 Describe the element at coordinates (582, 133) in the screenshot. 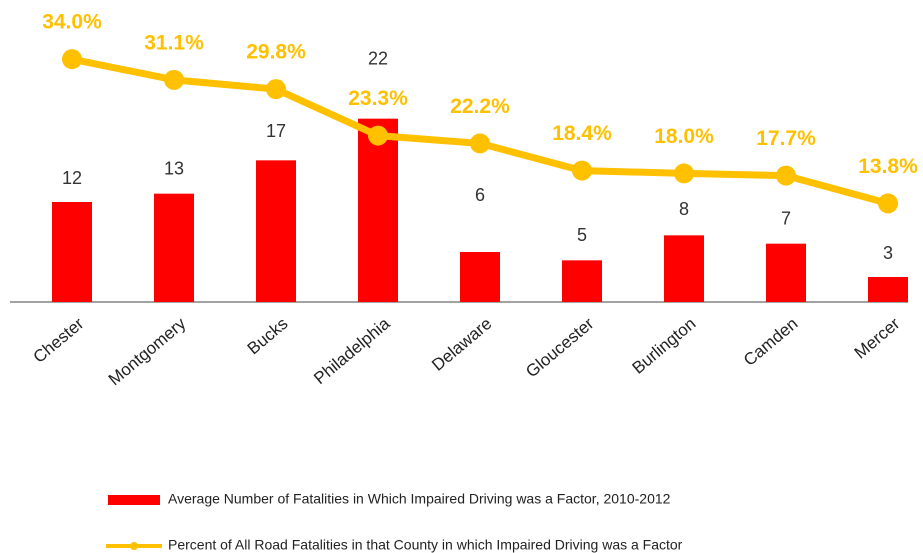

I see `line-label: 18.4%` at that location.